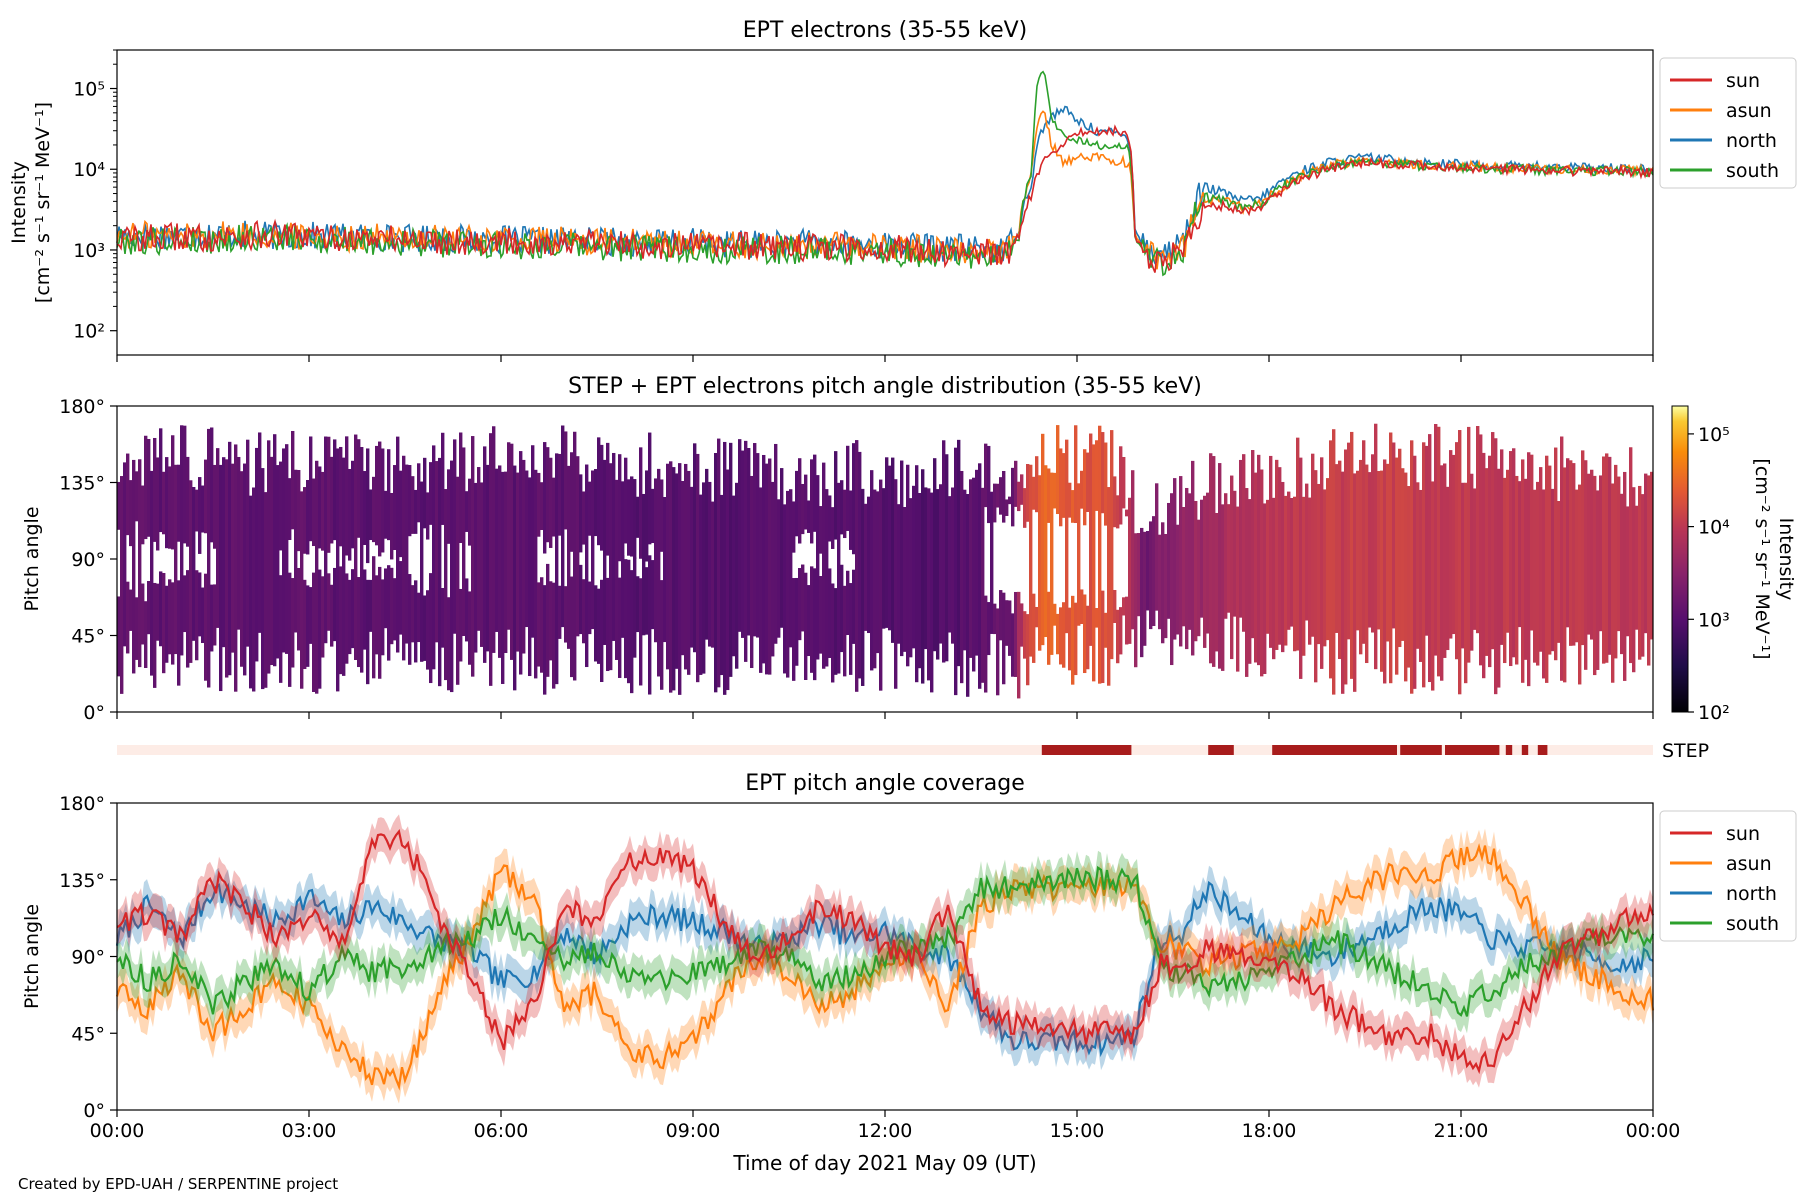 The width and height of the screenshot is (1800, 1200). I want to click on y-tick-label: 0°, so click(94, 713).